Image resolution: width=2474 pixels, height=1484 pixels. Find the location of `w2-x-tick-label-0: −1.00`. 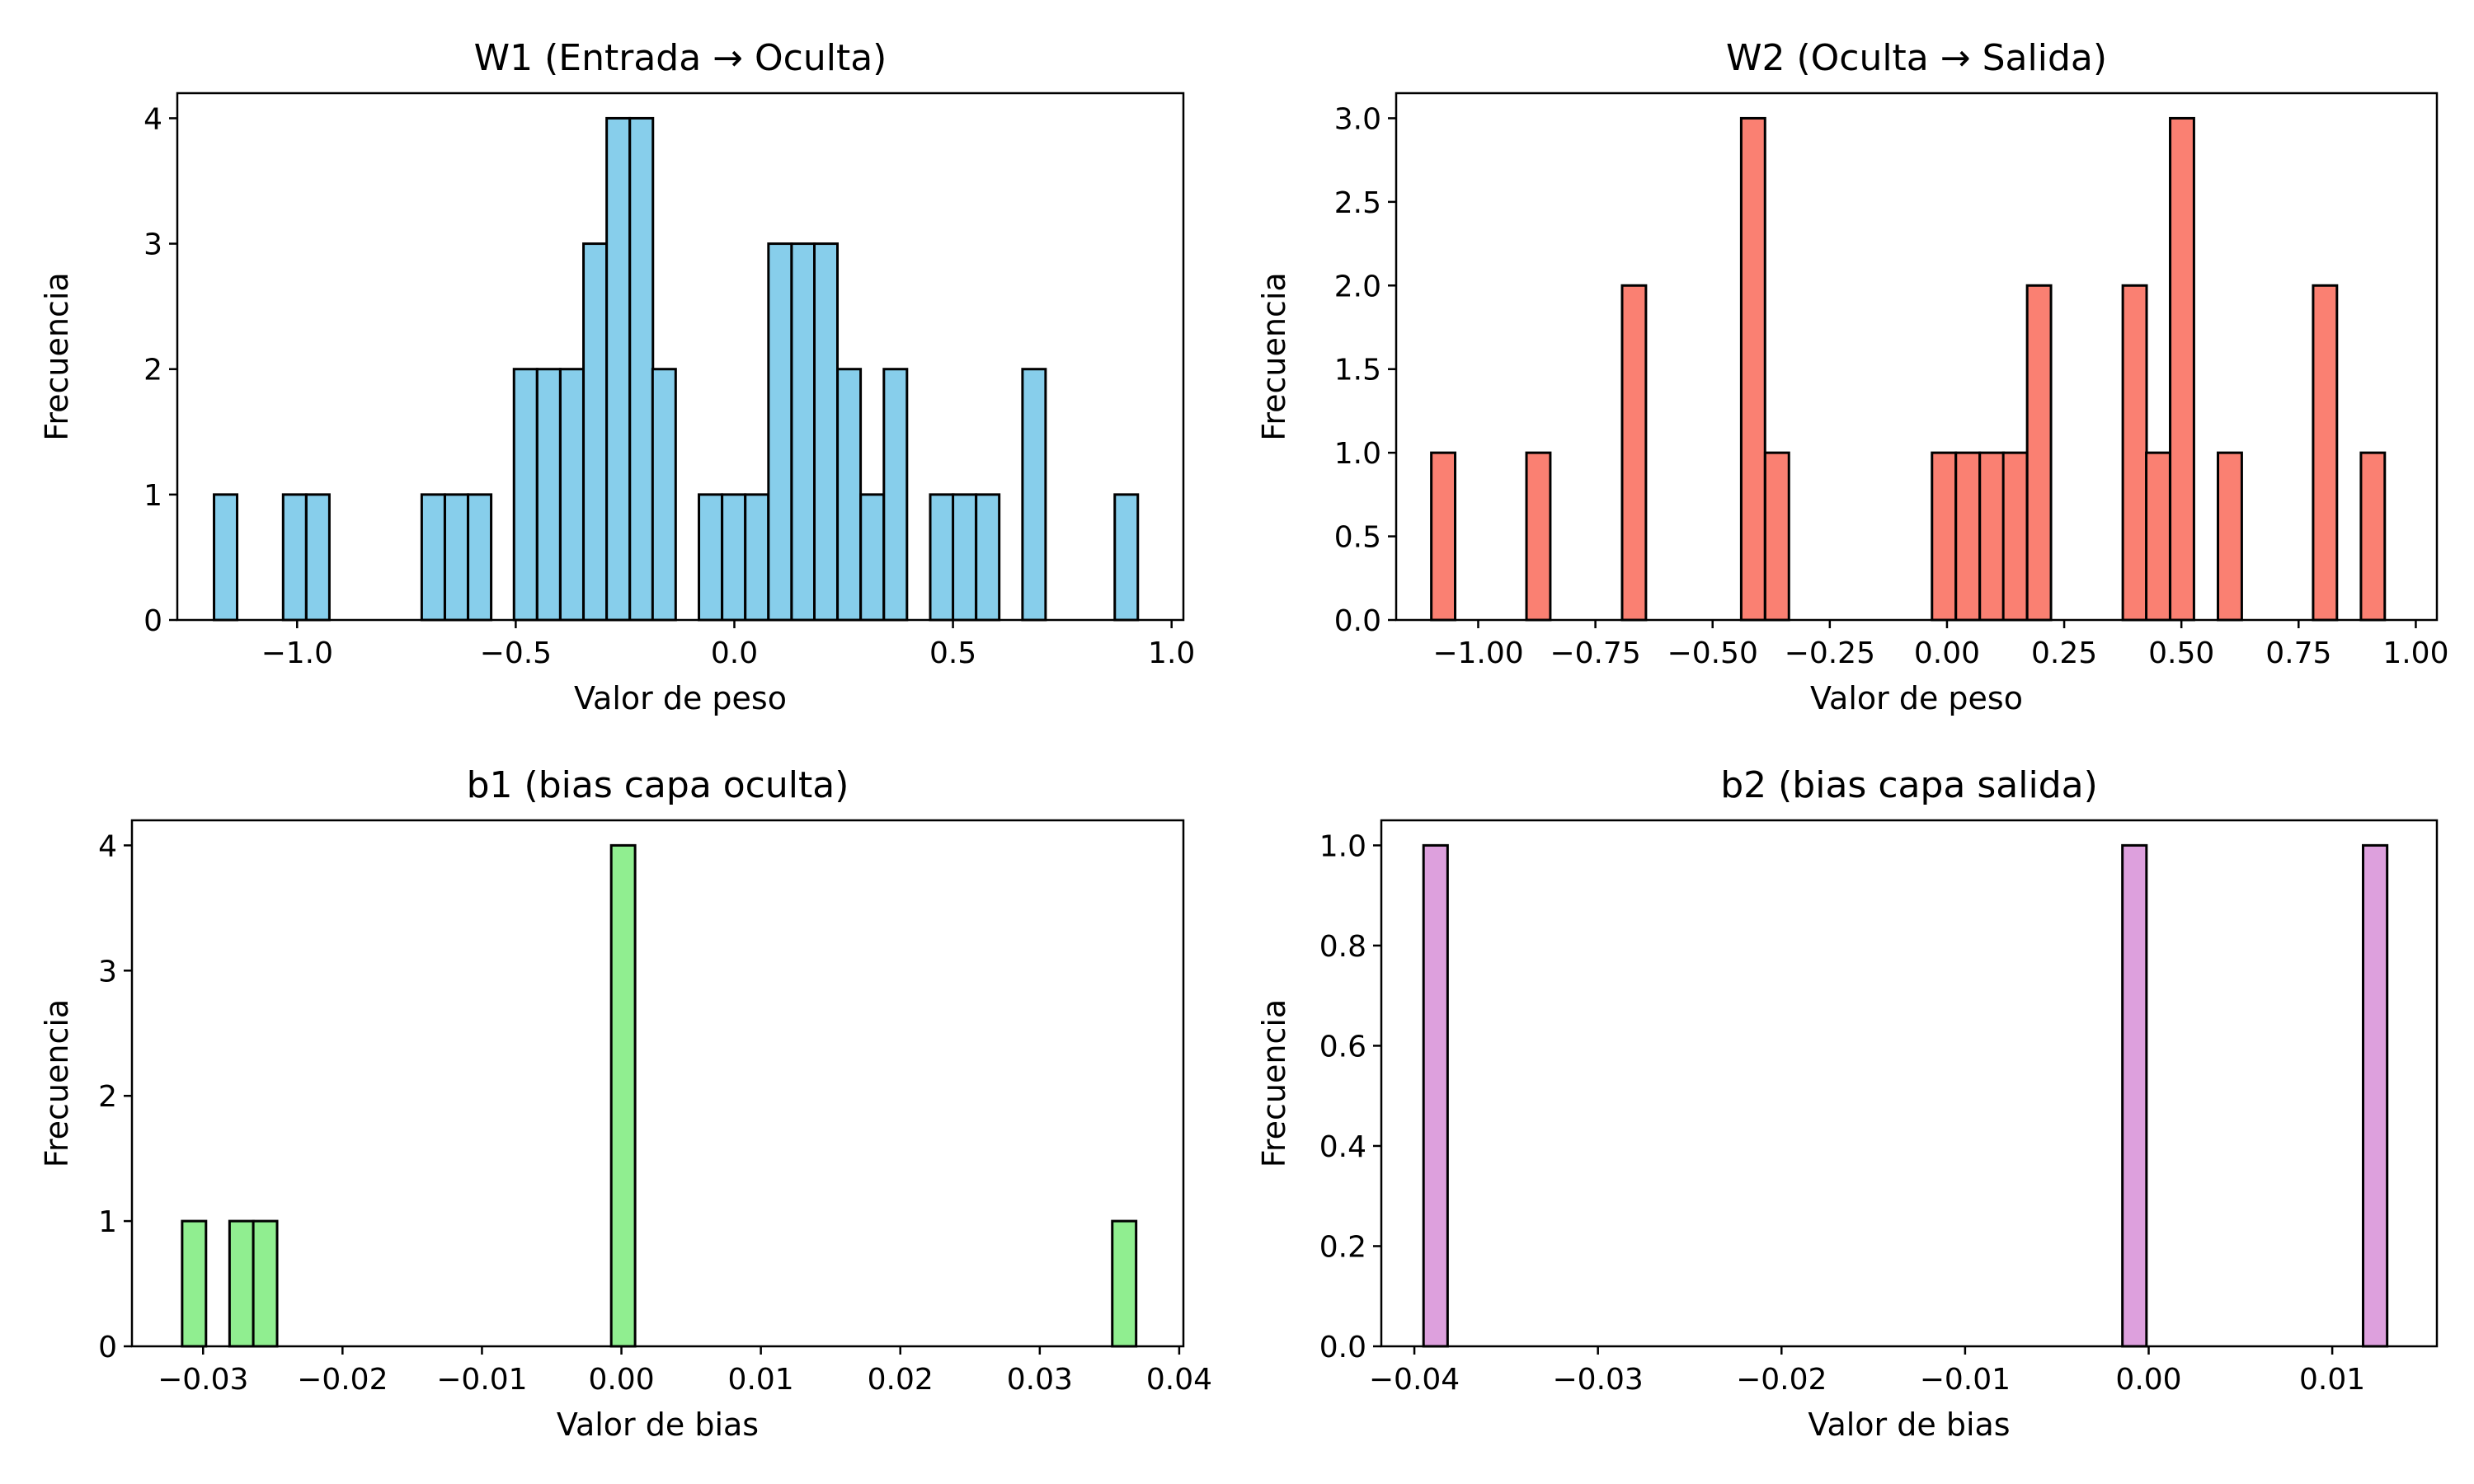

w2-x-tick-label-0: −1.00 is located at coordinates (1477, 653).